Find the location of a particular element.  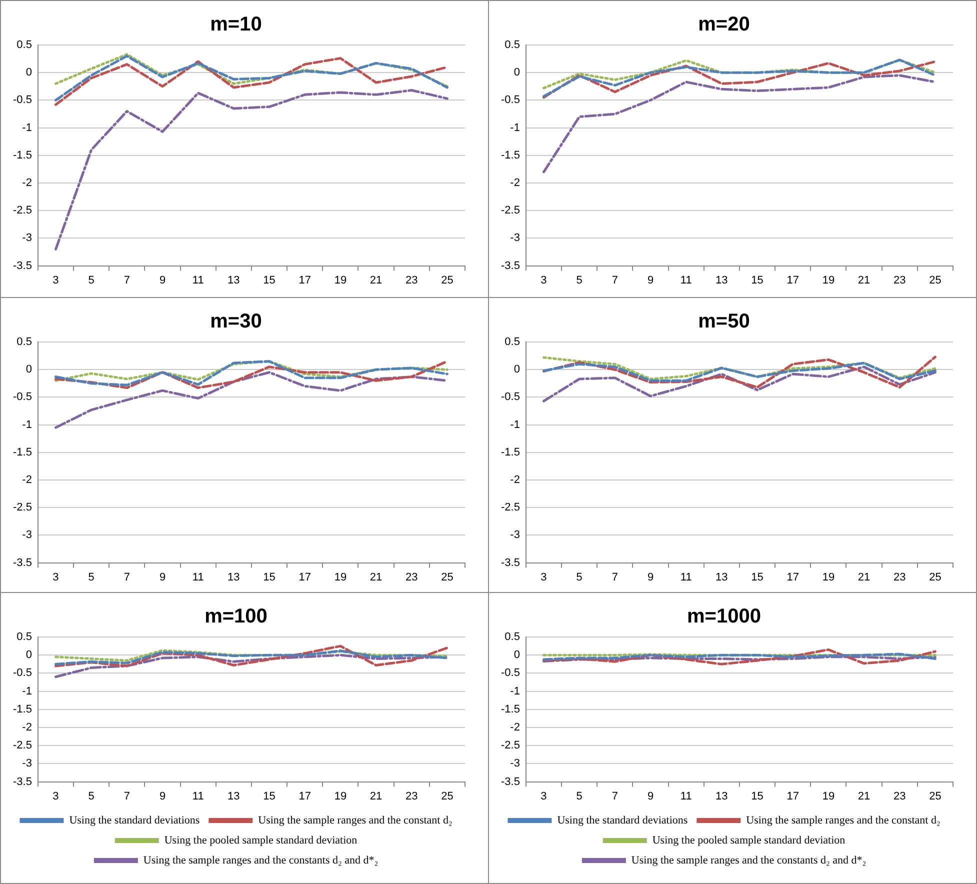

chart-title: m=1000 is located at coordinates (724, 617).